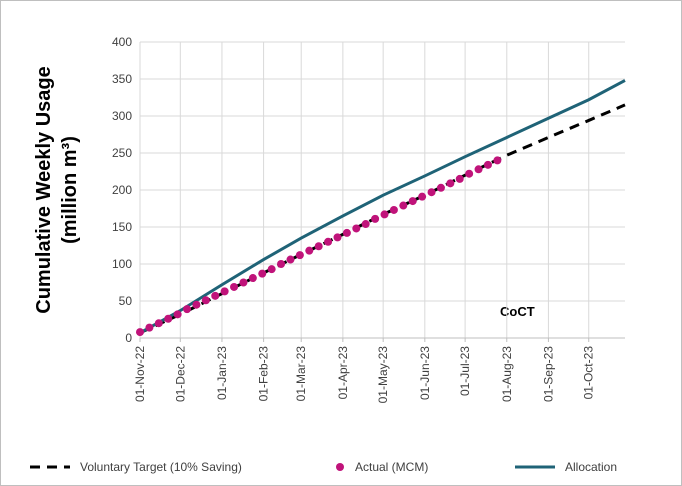 This screenshot has height=486, width=682. Describe the element at coordinates (425, 373) in the screenshot. I see `x-tick-label: 01-Jun-23` at that location.